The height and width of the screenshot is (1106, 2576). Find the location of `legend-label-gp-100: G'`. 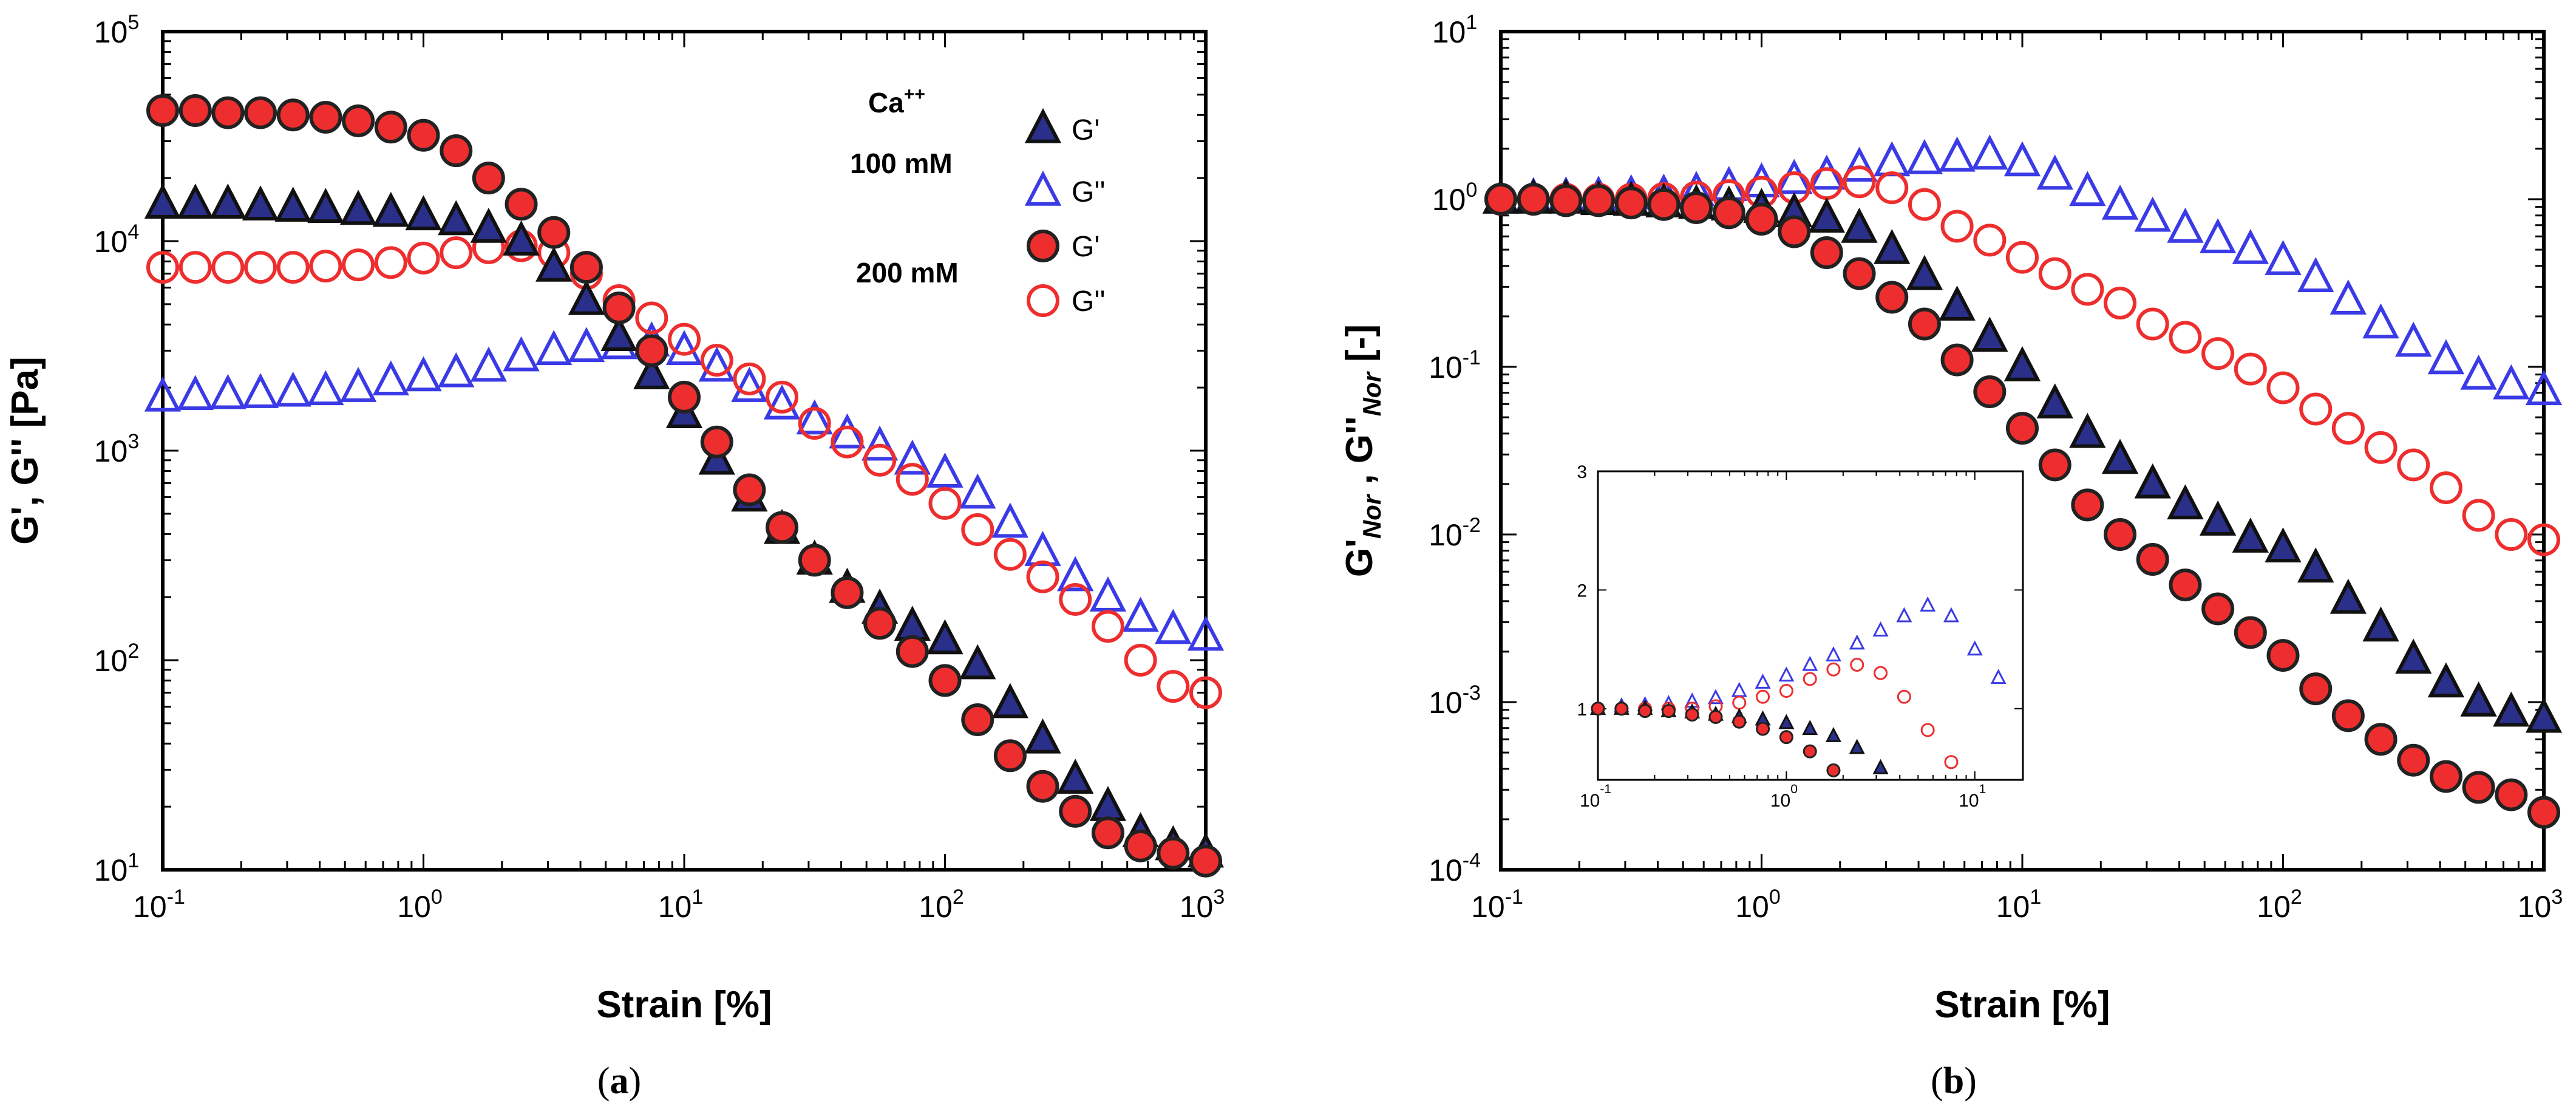

legend-label-gp-100: G' is located at coordinates (1086, 130).